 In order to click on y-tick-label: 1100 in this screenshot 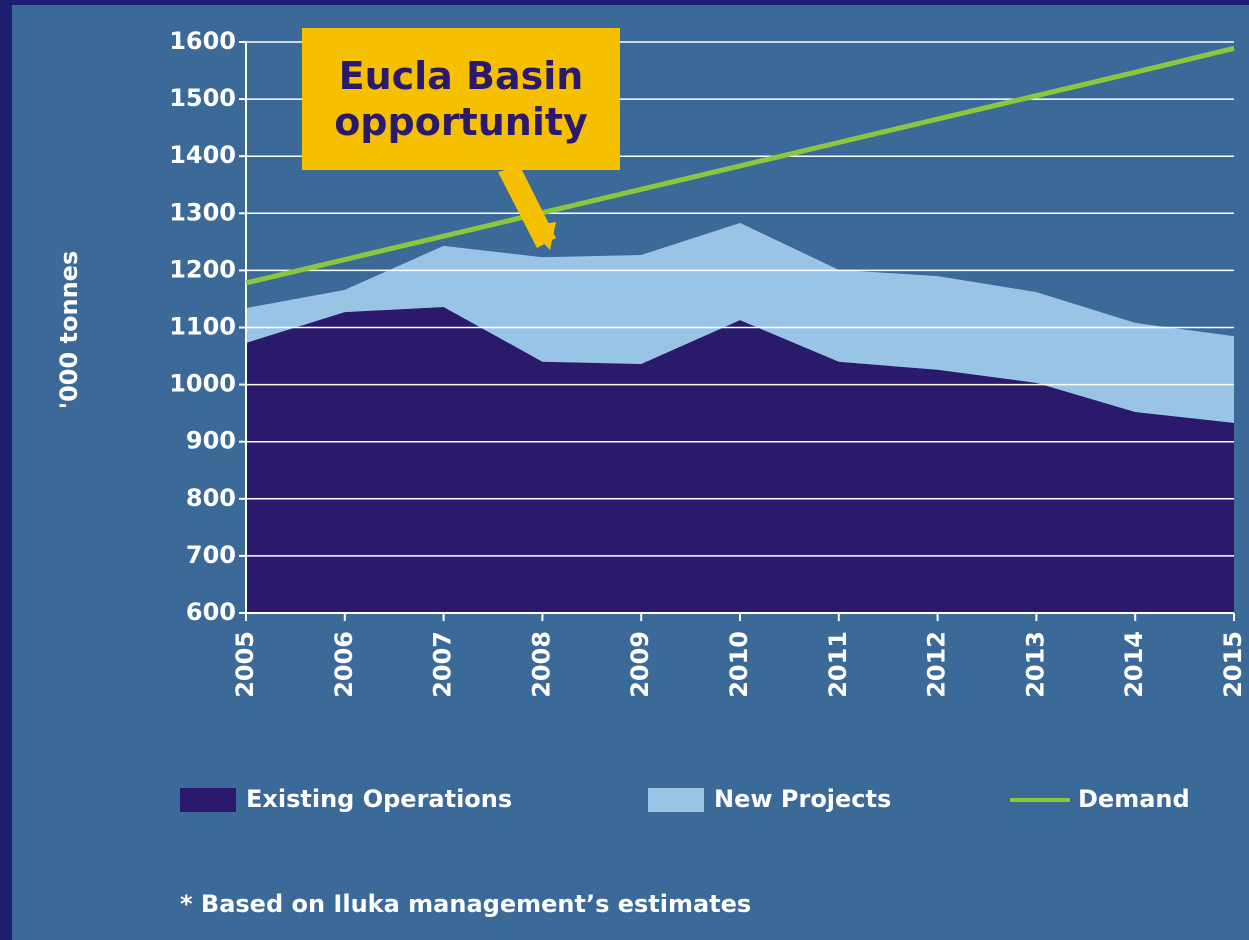, I will do `click(202, 327)`.